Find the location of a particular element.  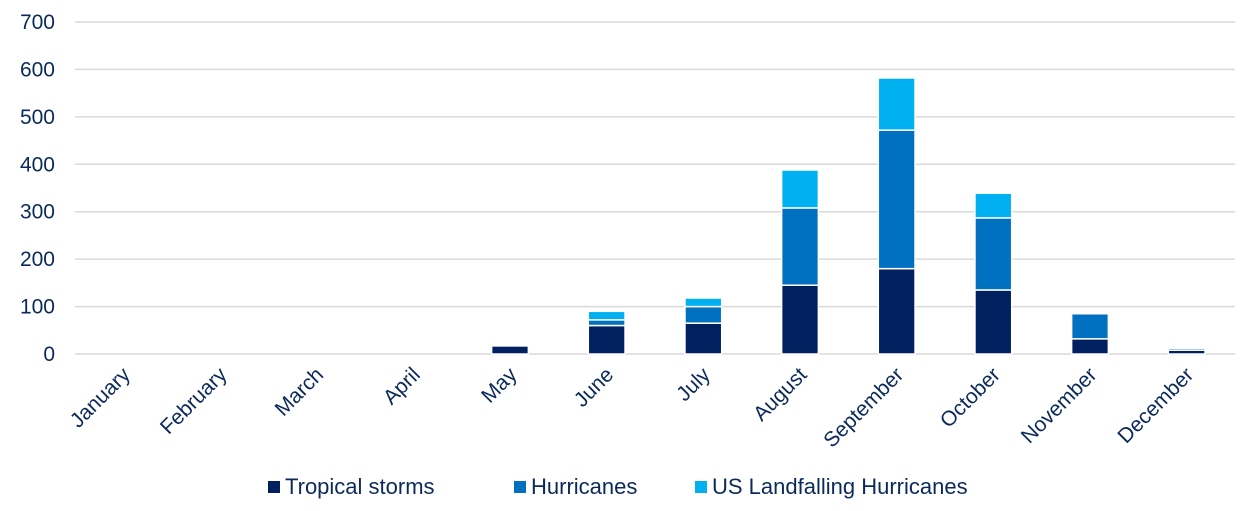

legend-label: US Landfalling Hurricanes is located at coordinates (840, 486).